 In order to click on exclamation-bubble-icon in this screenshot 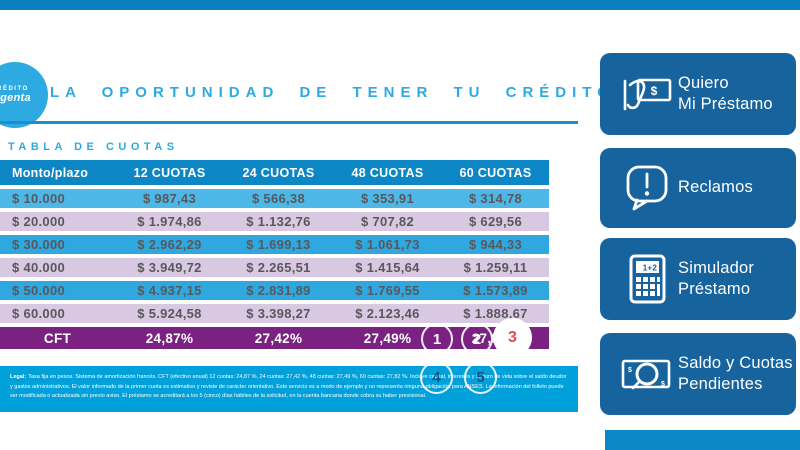, I will do `click(647, 188)`.